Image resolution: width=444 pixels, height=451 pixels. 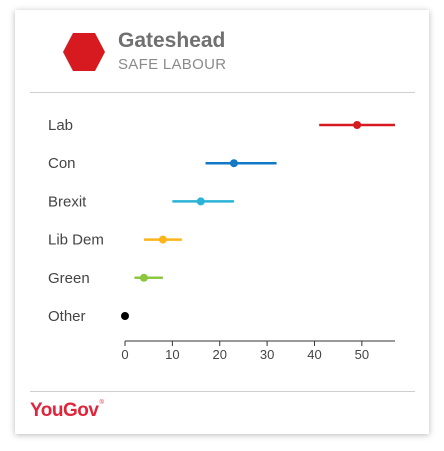 What do you see at coordinates (362, 354) in the screenshot?
I see `x-tick-label: 50` at bounding box center [362, 354].